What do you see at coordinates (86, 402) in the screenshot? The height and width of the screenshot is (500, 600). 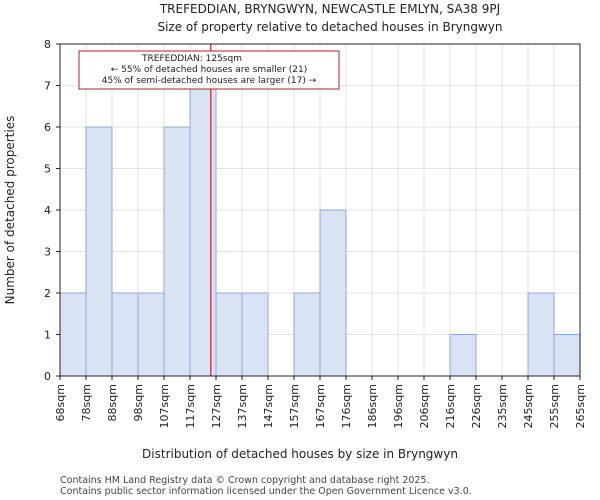 I see `x-tick-label: 78sqm` at bounding box center [86, 402].